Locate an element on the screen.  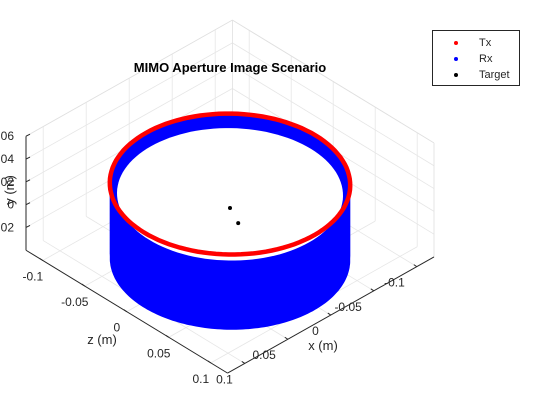
x-tick-label: 0.05 is located at coordinates (159, 353).